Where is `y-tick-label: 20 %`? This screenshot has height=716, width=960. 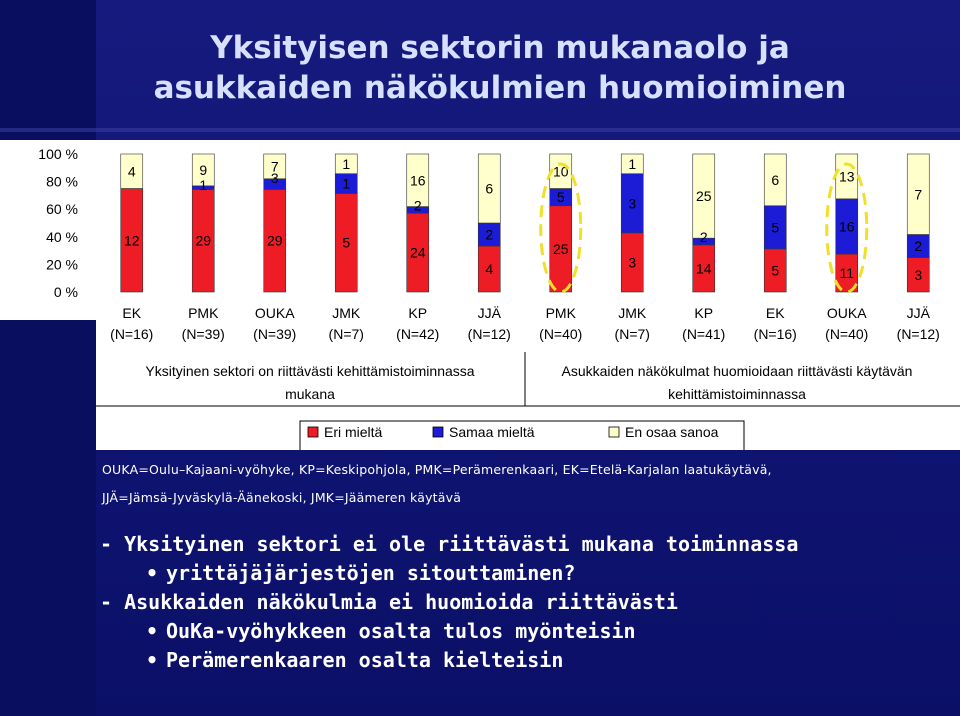
y-tick-label: 20 % is located at coordinates (62, 264).